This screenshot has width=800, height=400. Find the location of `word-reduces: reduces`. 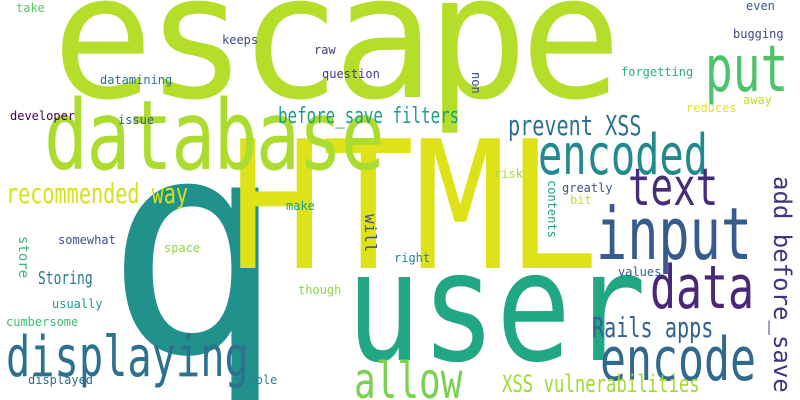

word-reduces: reduces is located at coordinates (711, 108).